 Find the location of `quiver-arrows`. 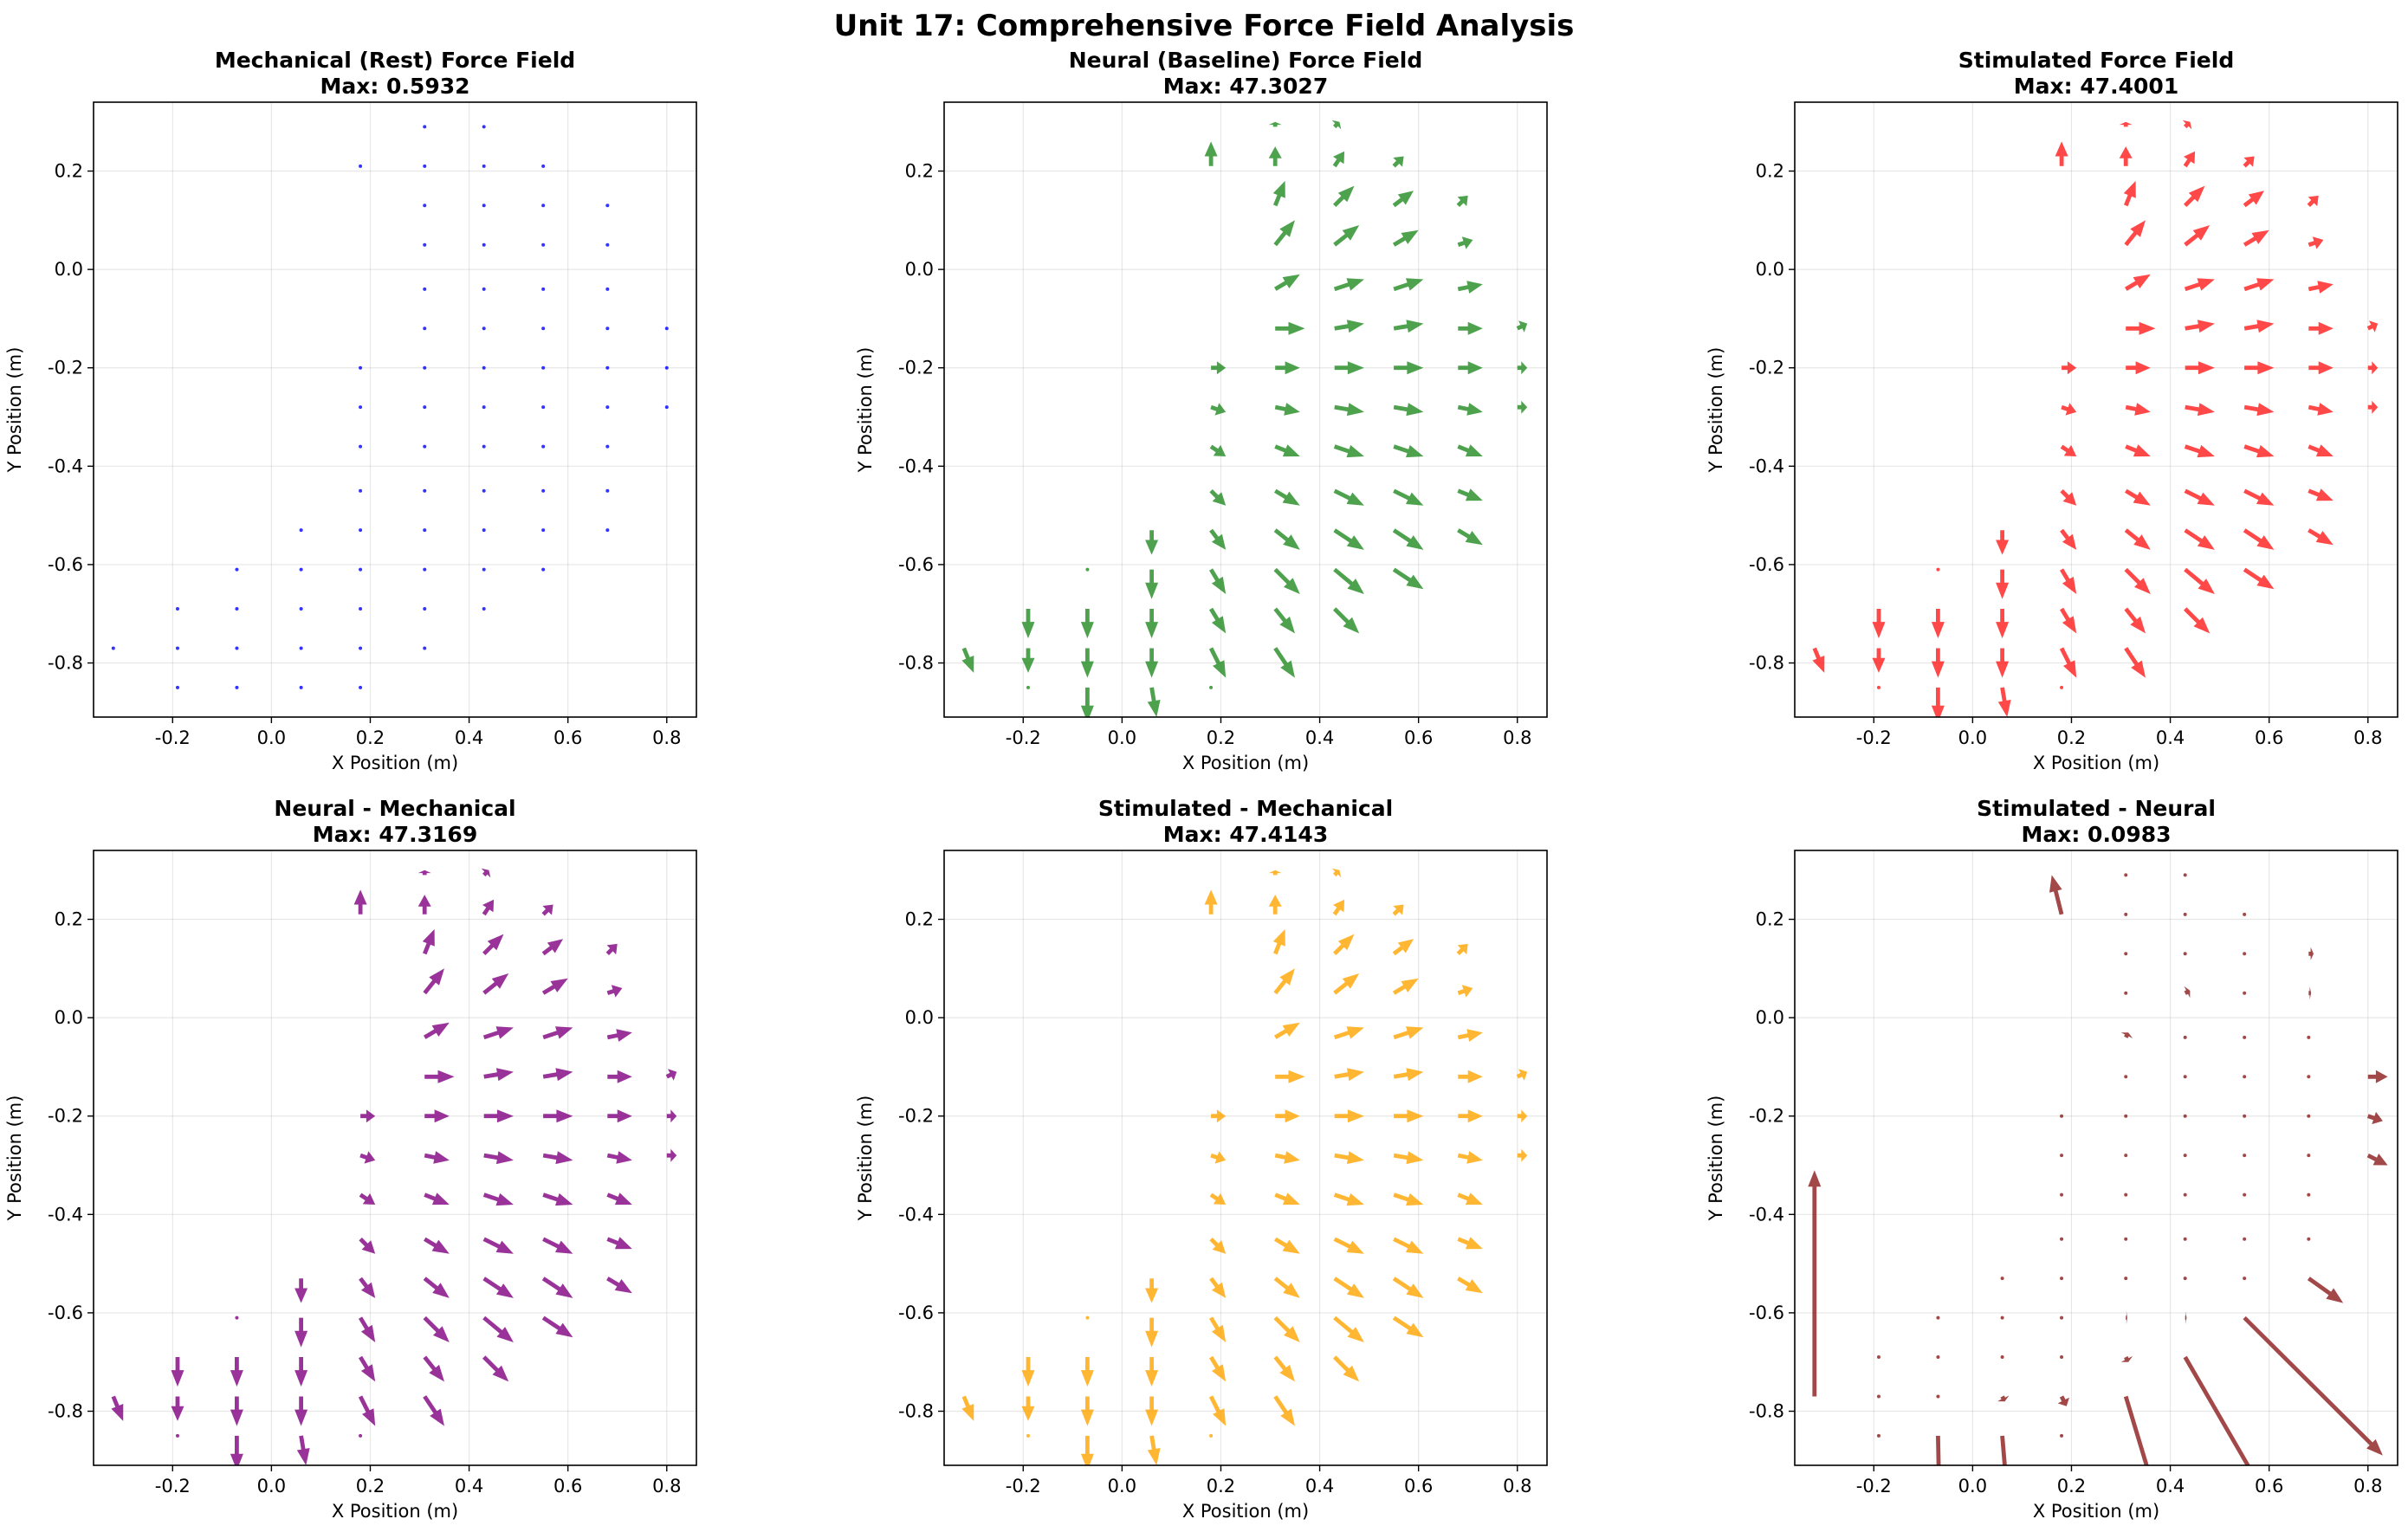

quiver-arrows is located at coordinates (2098, 1169).